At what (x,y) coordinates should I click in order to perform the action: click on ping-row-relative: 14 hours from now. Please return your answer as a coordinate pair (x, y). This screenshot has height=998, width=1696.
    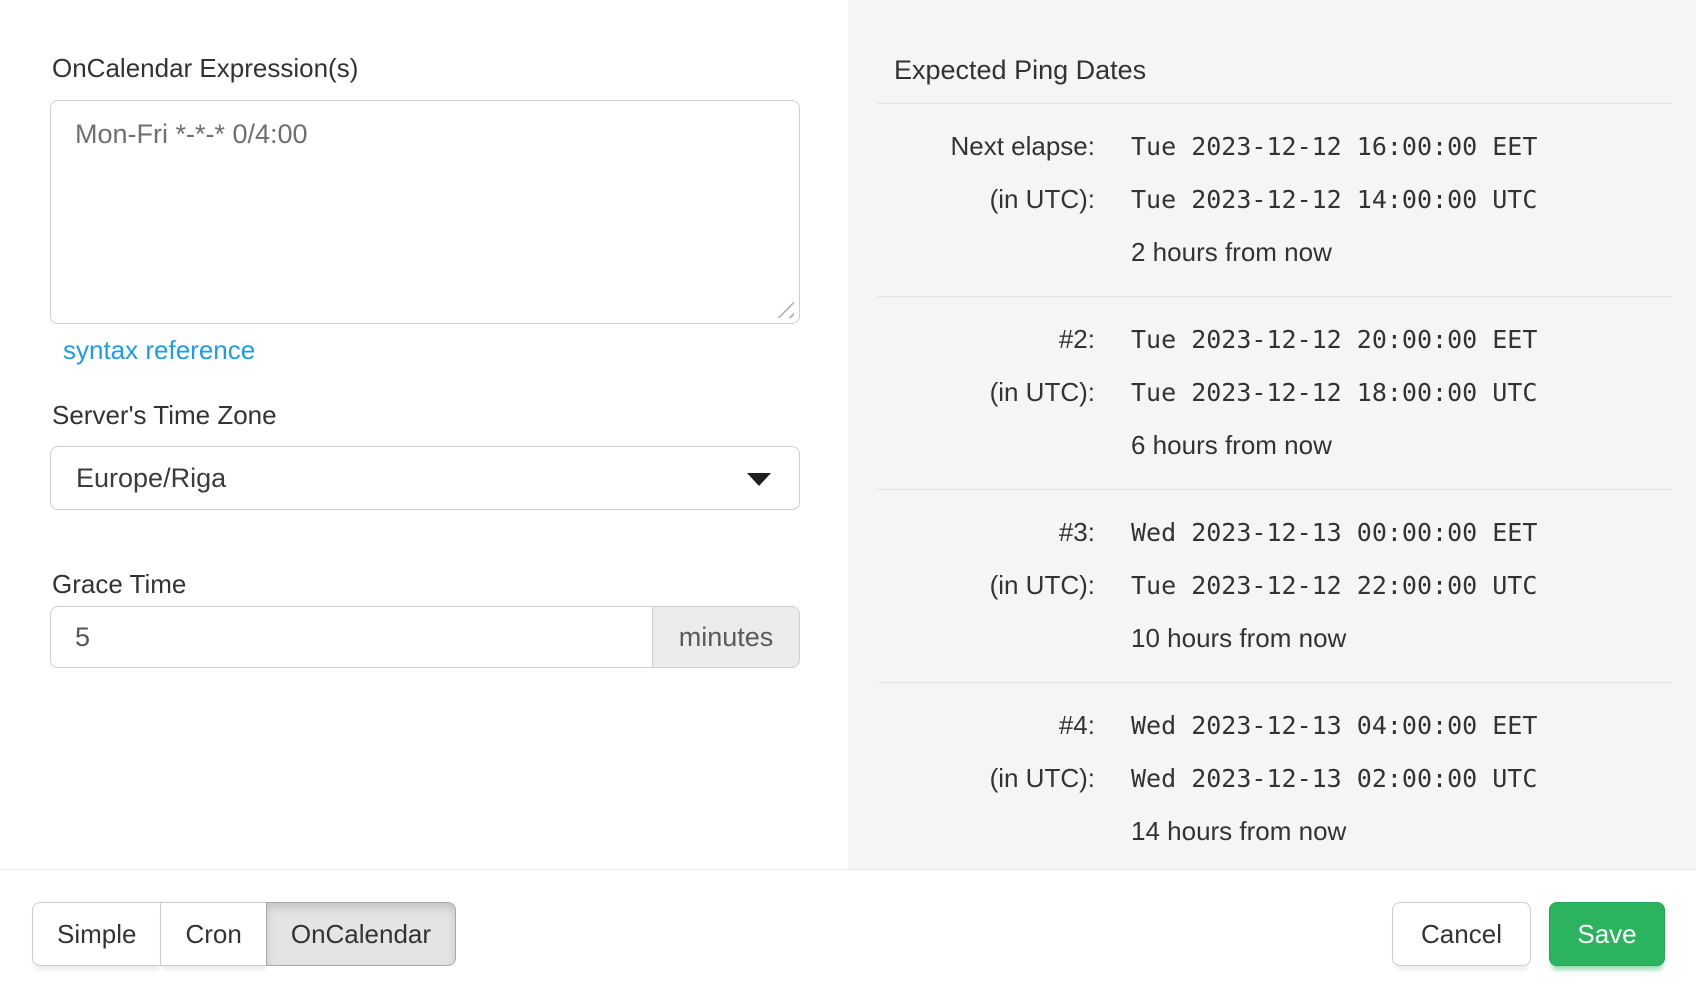
    Looking at the image, I should click on (1274, 831).